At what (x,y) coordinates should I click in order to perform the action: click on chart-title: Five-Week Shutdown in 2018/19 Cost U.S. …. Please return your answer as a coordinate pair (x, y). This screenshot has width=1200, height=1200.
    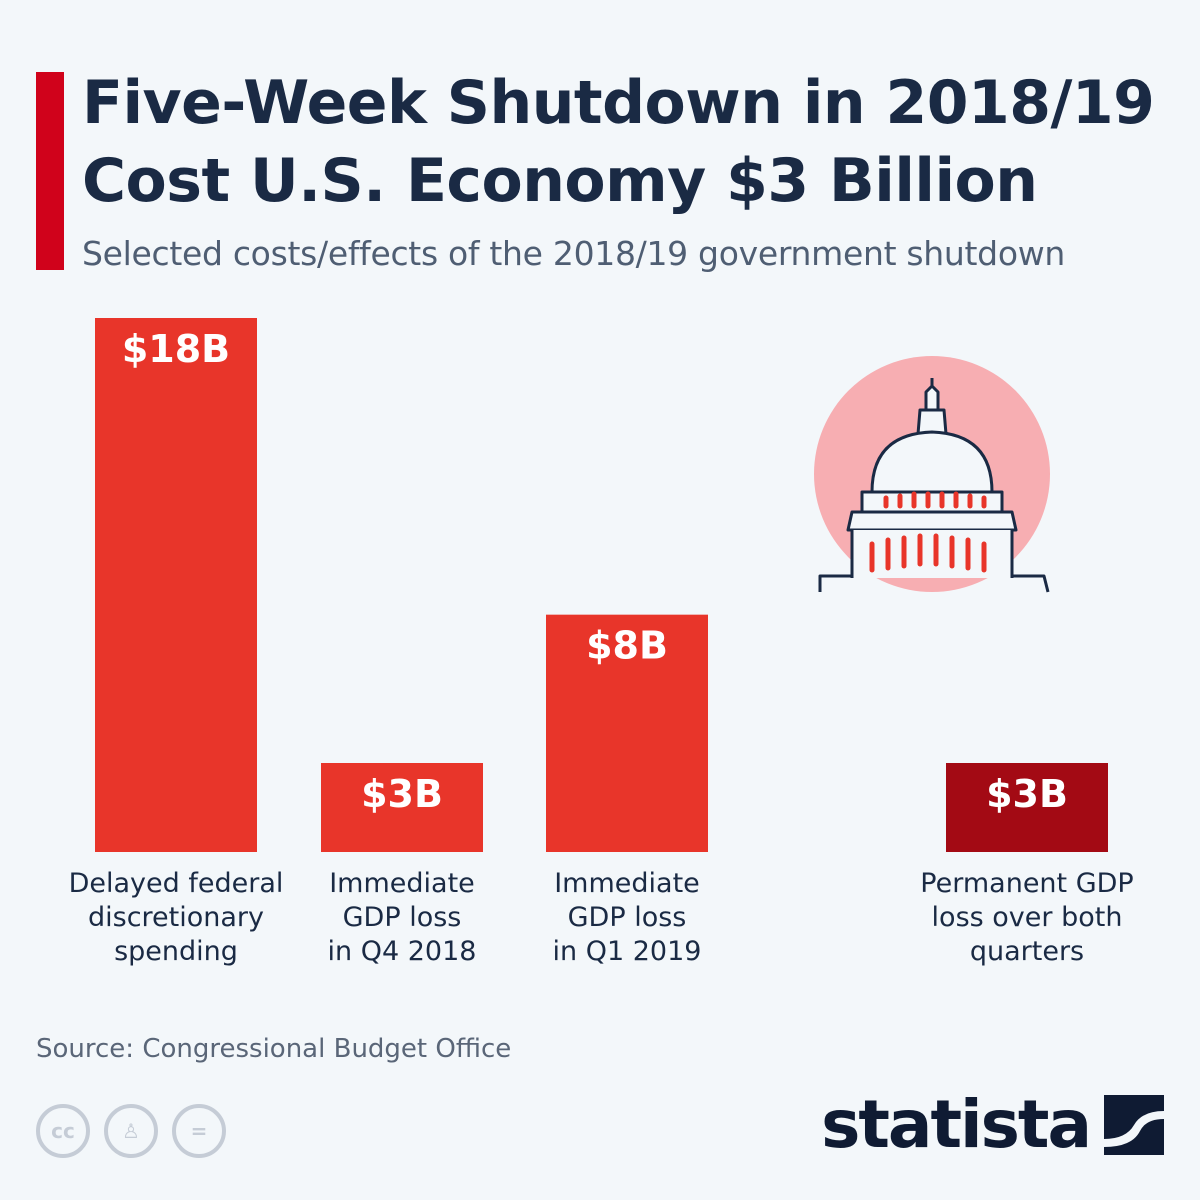
    Looking at the image, I should click on (632, 142).